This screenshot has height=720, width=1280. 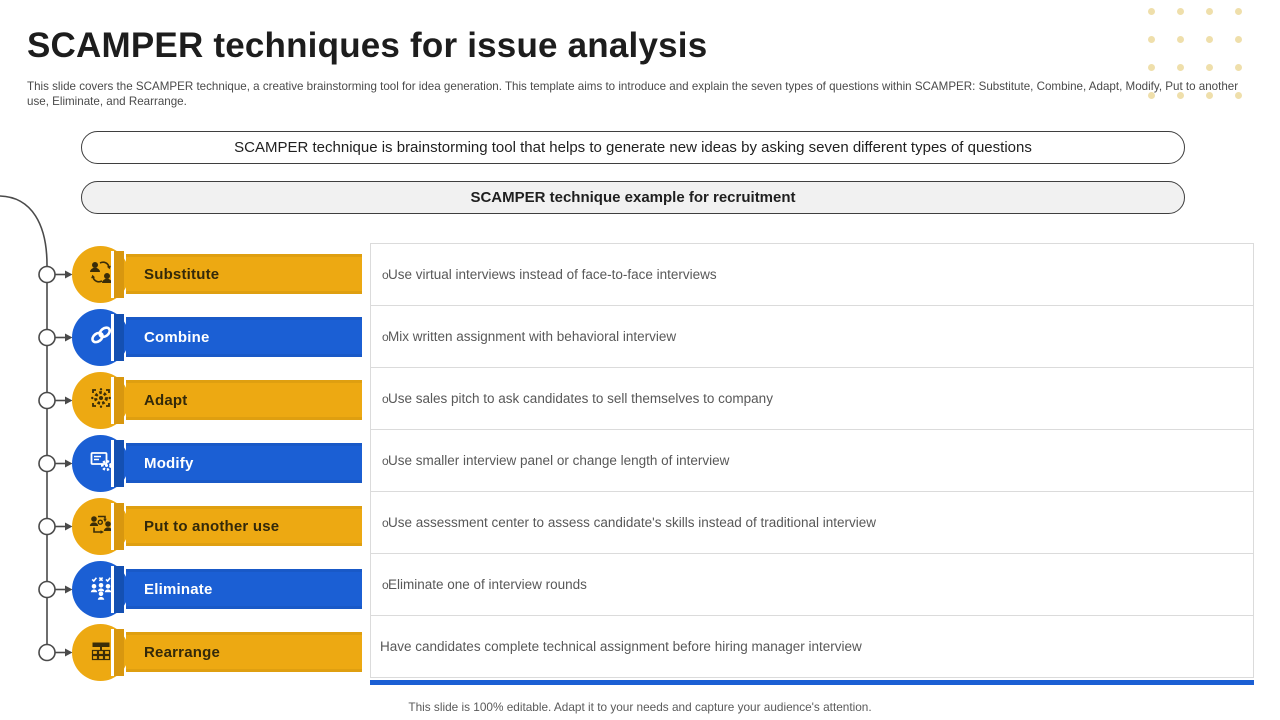 What do you see at coordinates (101, 274) in the screenshot?
I see `substitute-people-icon` at bounding box center [101, 274].